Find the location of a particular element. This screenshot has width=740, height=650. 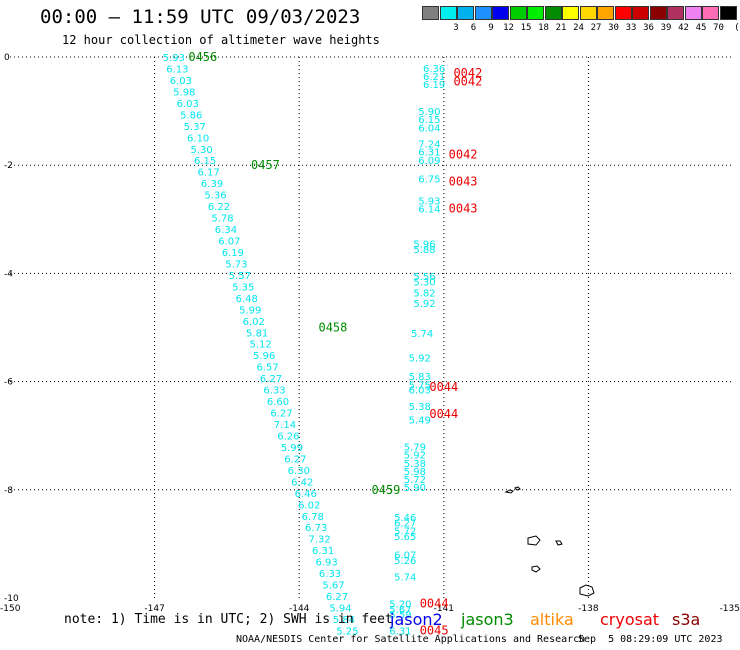

mission-jason2: jason2 is located at coordinates (416, 619).